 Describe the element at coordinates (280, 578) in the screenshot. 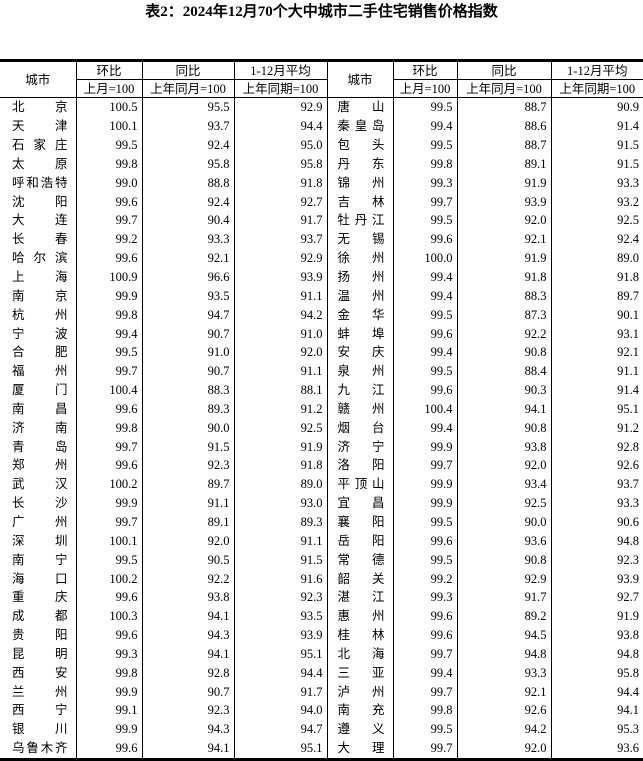

I see `avg-index: 91.6` at that location.